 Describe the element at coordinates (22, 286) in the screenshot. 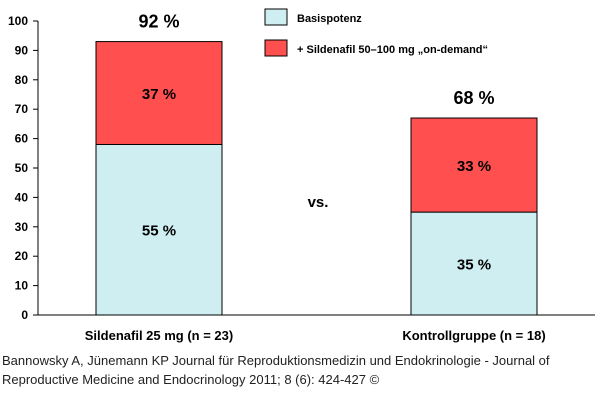

I see `y-tick-label: 10` at that location.